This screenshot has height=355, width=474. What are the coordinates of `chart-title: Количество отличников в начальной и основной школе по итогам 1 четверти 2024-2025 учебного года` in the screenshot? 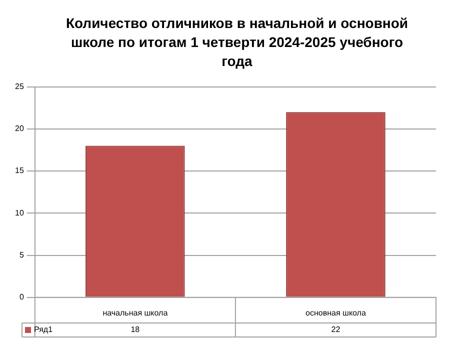 It's located at (237, 42).